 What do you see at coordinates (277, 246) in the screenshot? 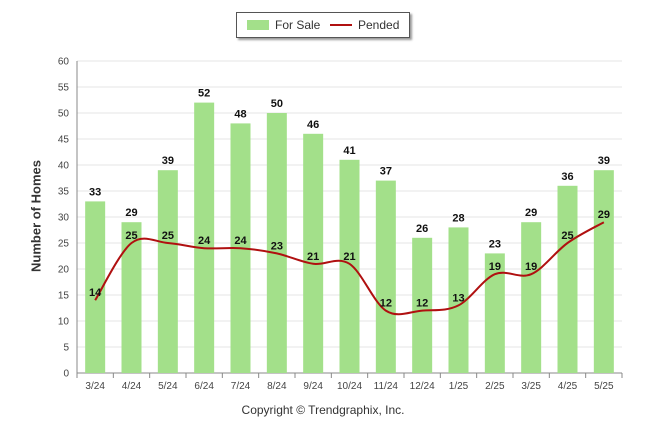
I see `line-data-label: 23` at bounding box center [277, 246].